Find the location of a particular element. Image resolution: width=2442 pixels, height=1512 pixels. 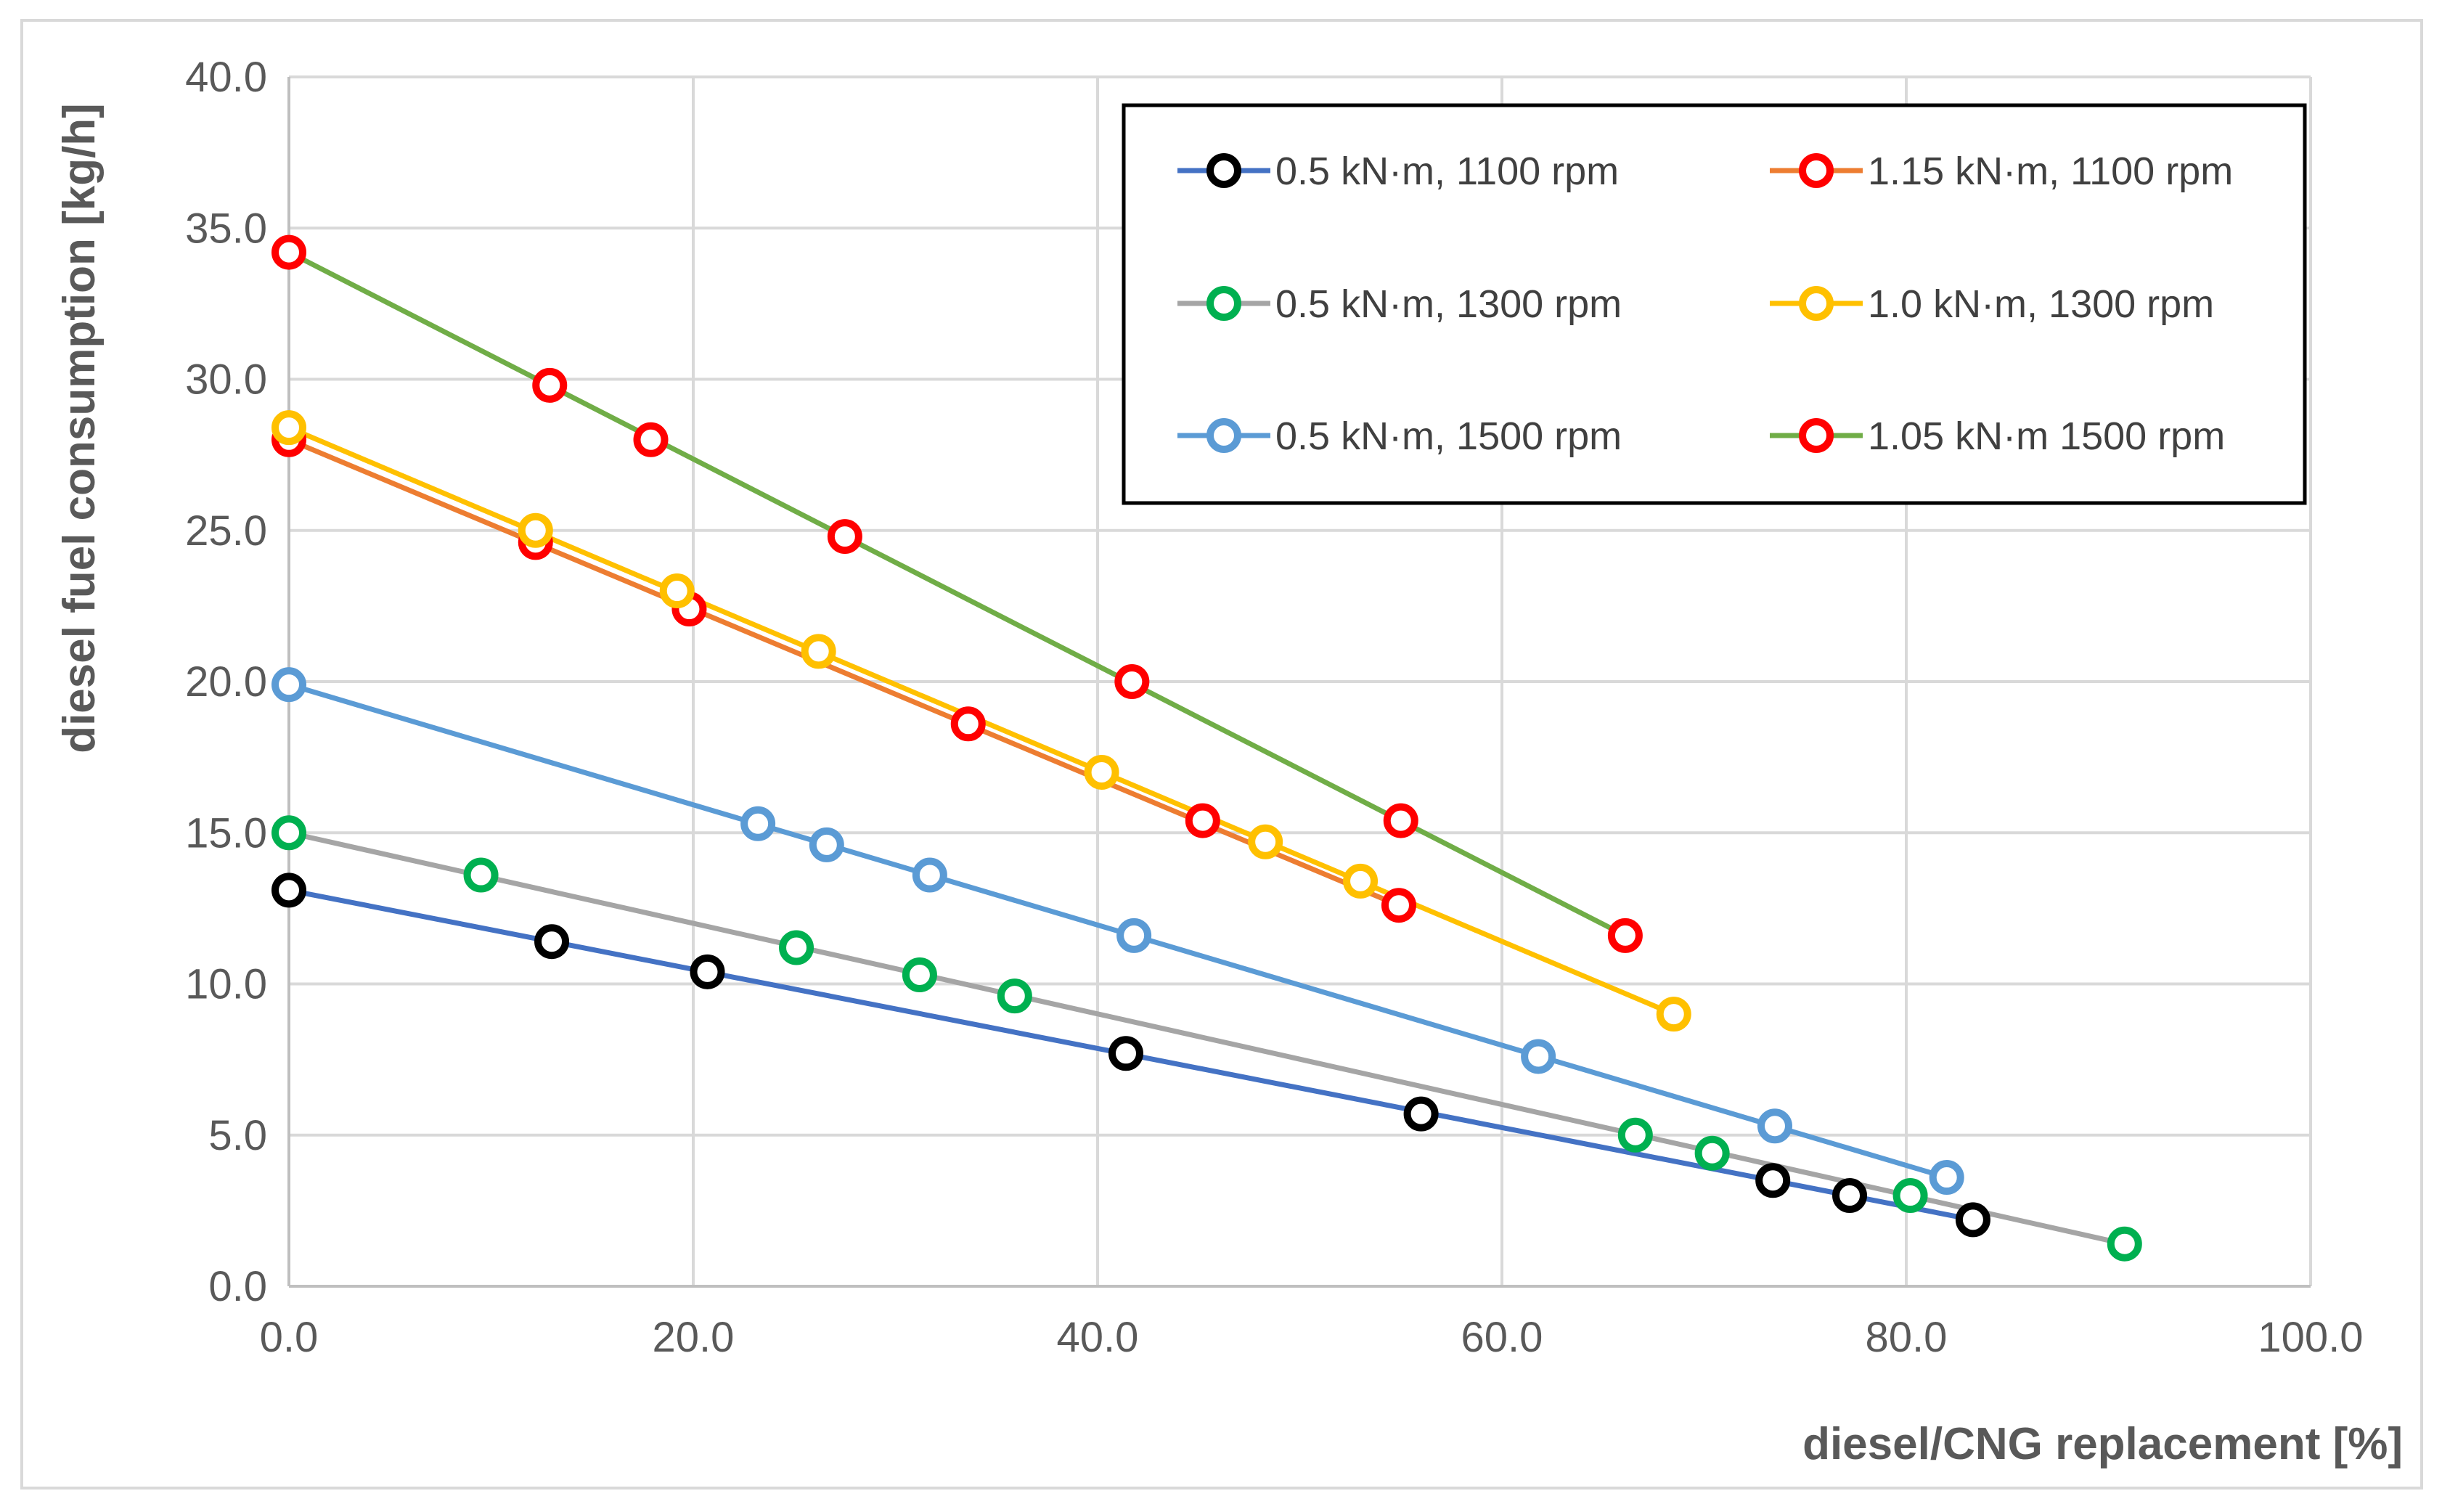

x-tick-label: 60.0 is located at coordinates (1502, 1337).